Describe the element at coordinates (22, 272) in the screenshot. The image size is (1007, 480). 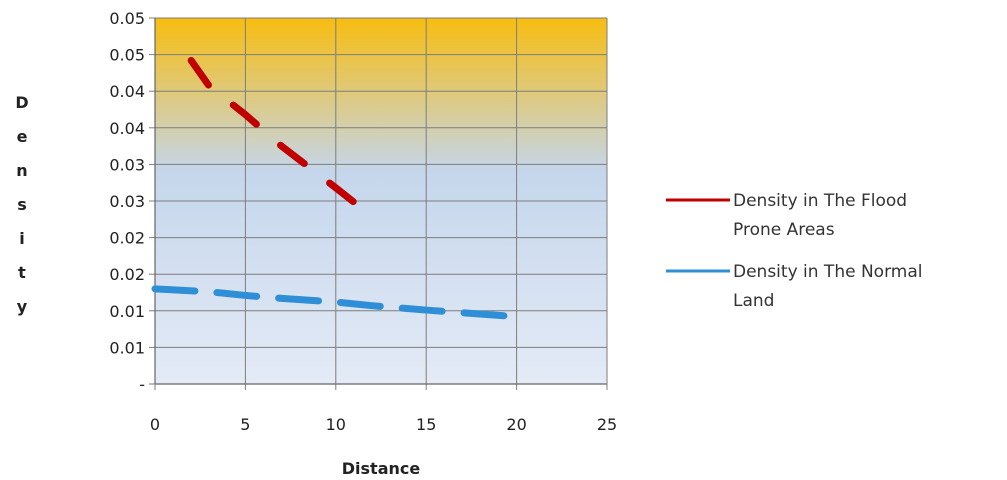
I see `y-axis-title-letter: t` at that location.